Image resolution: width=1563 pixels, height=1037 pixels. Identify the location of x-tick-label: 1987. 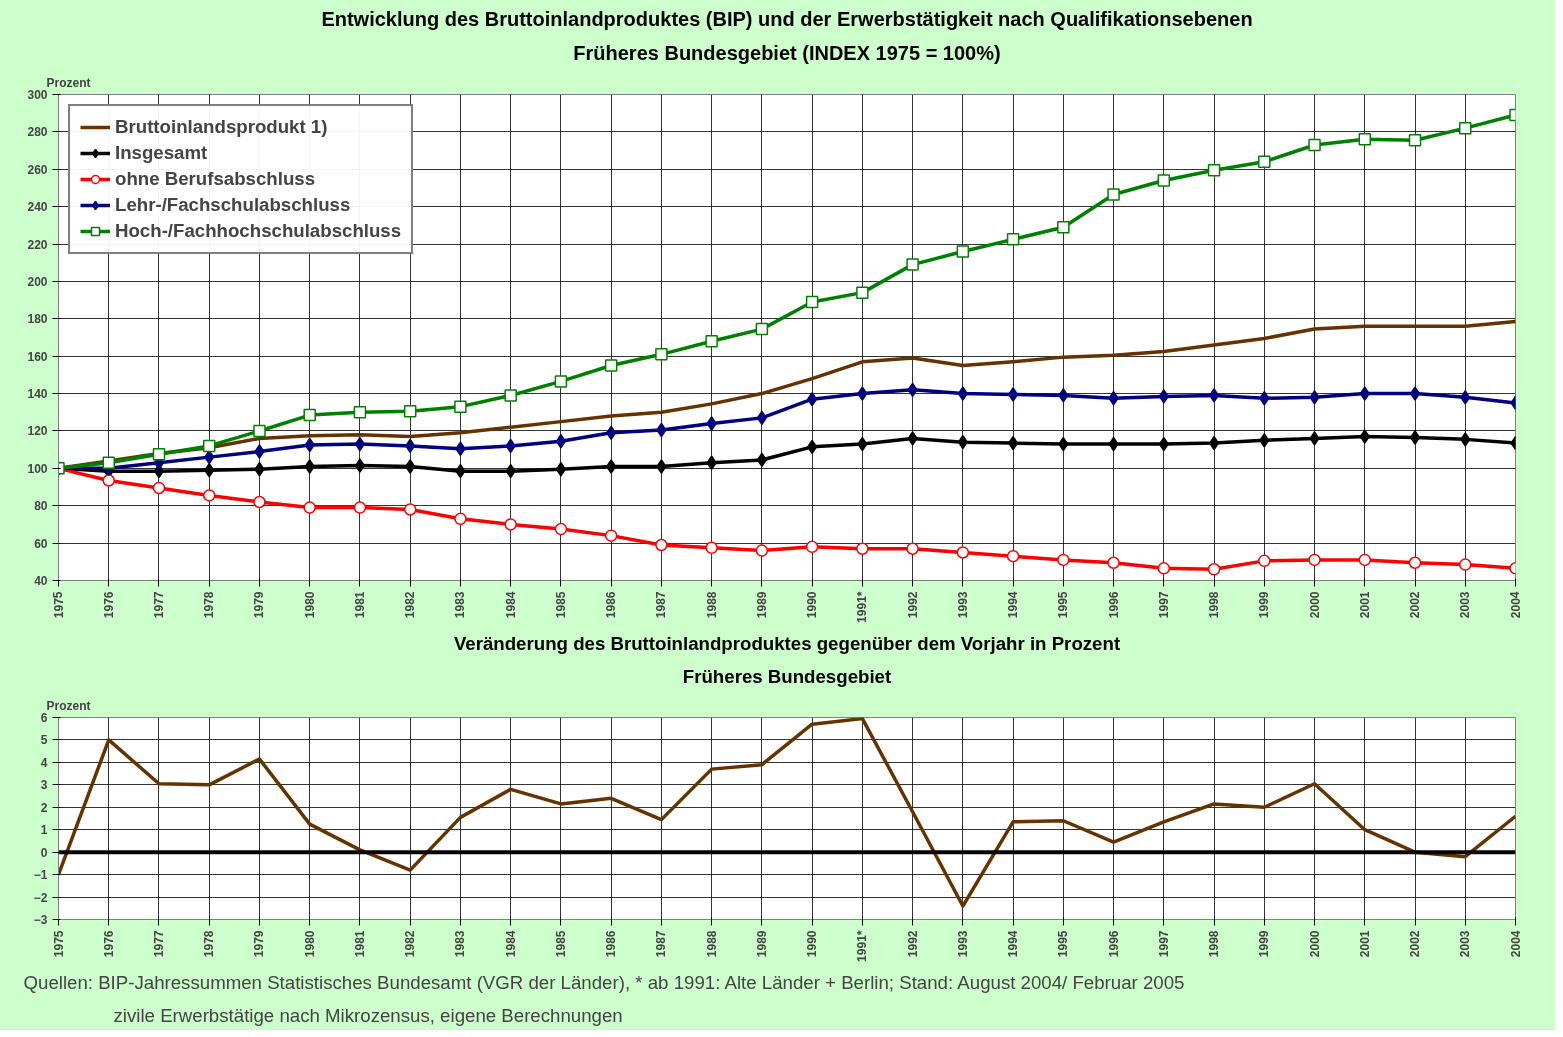
(661, 605).